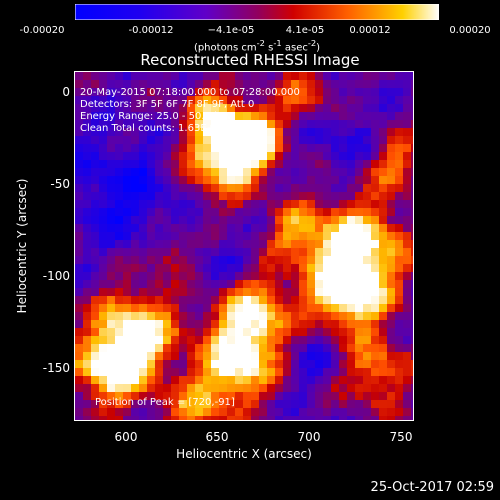 This screenshot has width=500, height=500. Describe the element at coordinates (165, 402) in the screenshot. I see `info-peak-position: Position of Peak = [720,-91]` at that location.